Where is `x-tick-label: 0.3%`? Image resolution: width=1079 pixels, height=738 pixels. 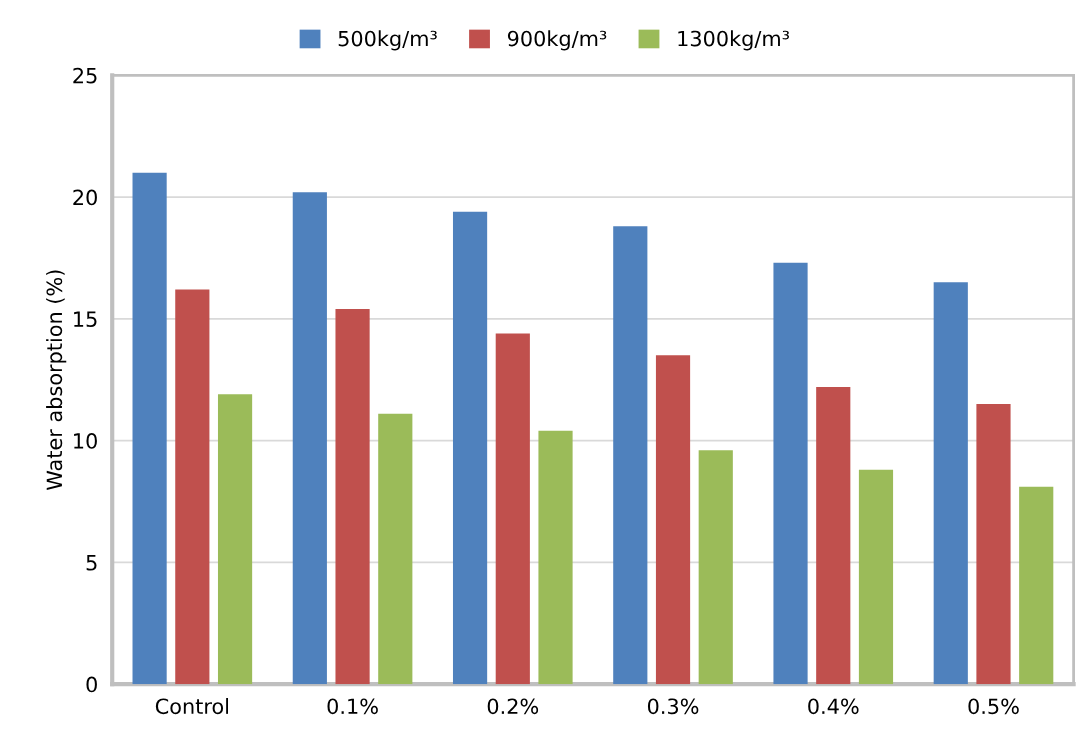
x-tick-label: 0.3% is located at coordinates (673, 706).